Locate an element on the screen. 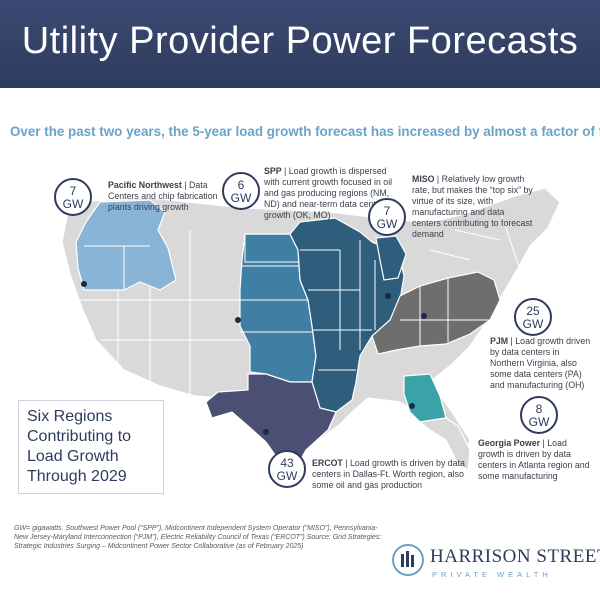 Image resolution: width=600 pixels, height=600 pixels. logo-mark-icon is located at coordinates (408, 560).